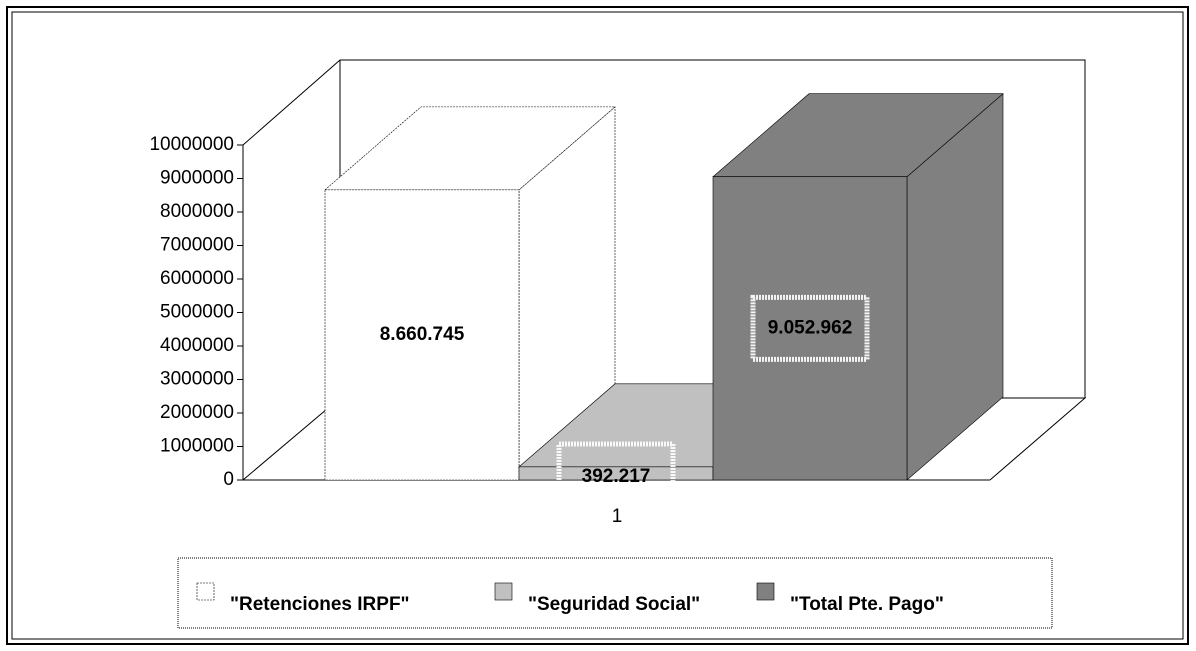 The height and width of the screenshot is (651, 1196). Describe the element at coordinates (197, 379) in the screenshot. I see `y-tick-label: 3000000` at that location.